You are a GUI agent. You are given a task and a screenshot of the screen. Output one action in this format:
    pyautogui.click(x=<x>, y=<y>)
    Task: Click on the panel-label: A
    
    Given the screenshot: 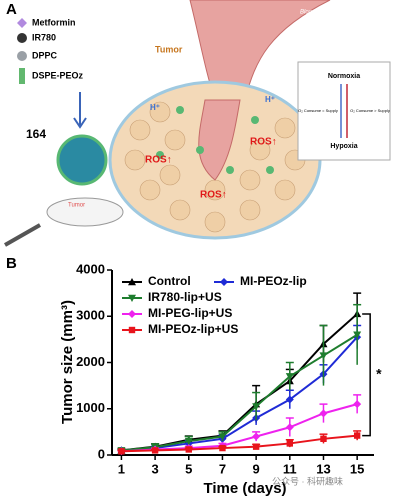 What is the action you would take?
    pyautogui.click(x=11, y=9)
    